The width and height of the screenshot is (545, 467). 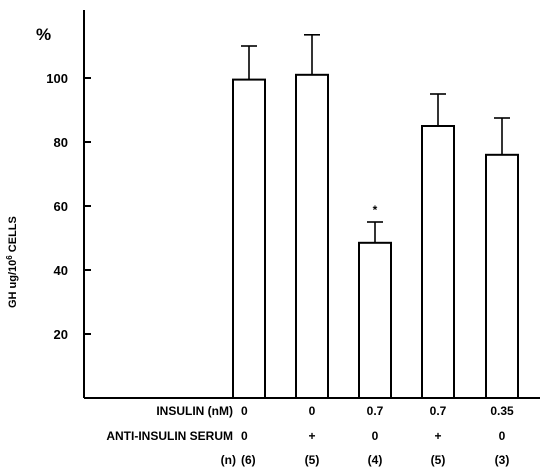 What do you see at coordinates (43, 34) in the screenshot?
I see `percent-unit-label: %` at bounding box center [43, 34].